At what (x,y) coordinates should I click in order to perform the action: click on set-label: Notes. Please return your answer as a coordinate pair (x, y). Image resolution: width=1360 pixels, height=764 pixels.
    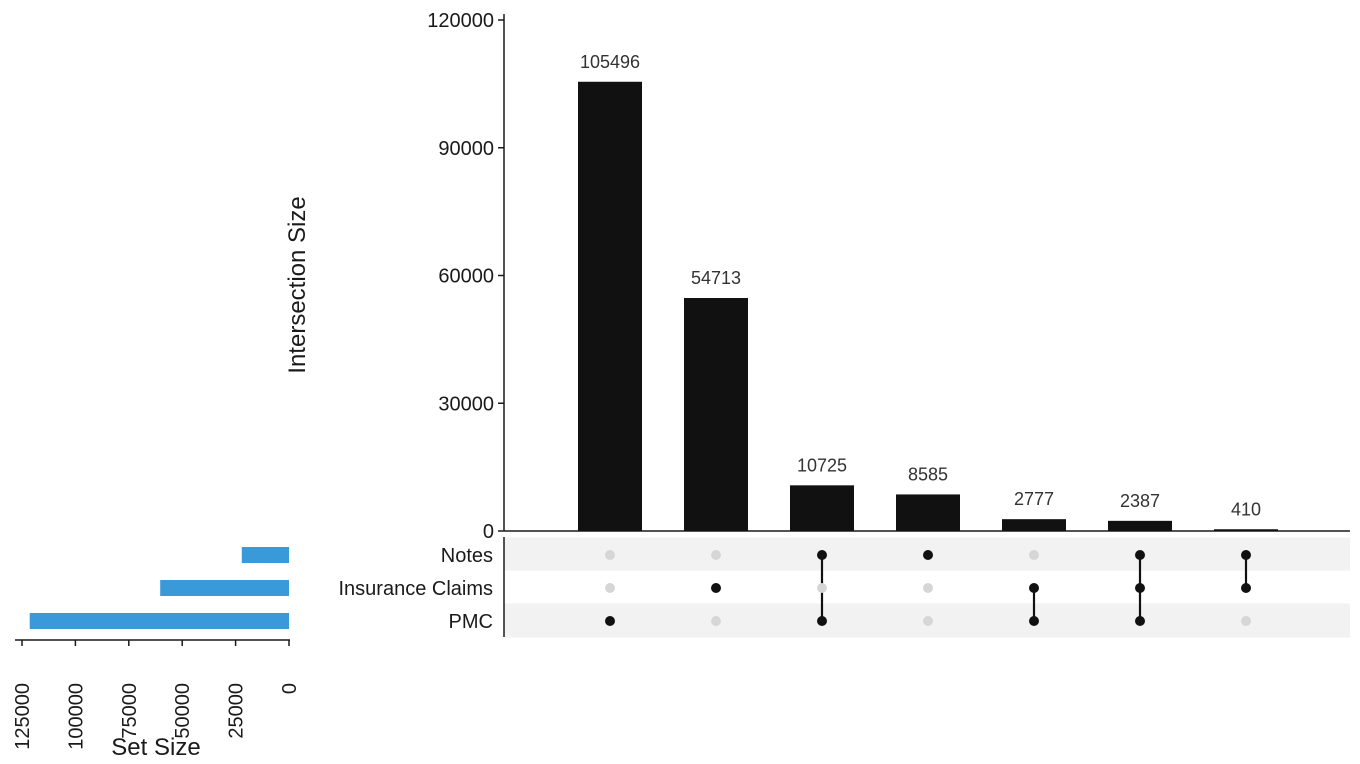
    Looking at the image, I should click on (467, 556).